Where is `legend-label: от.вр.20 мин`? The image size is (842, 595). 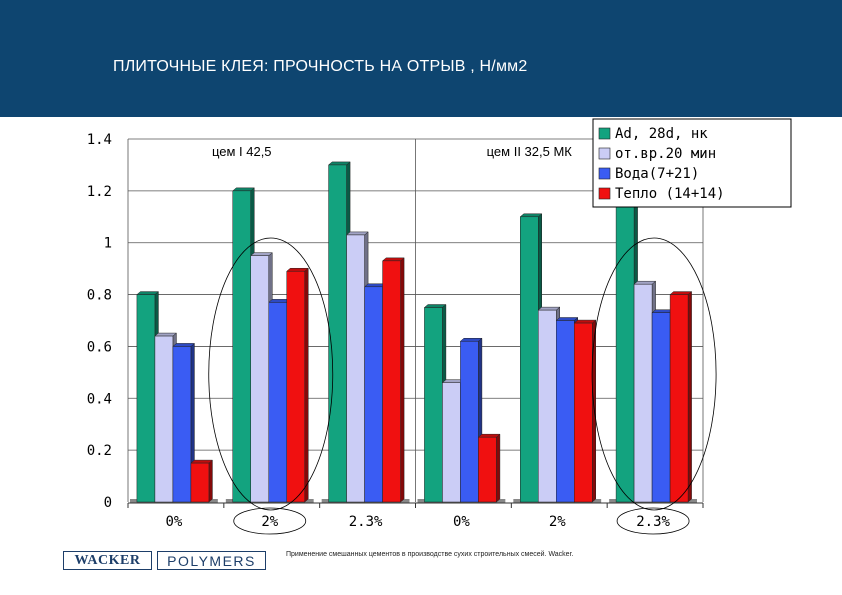
legend-label: от.вр.20 мин is located at coordinates (665, 154).